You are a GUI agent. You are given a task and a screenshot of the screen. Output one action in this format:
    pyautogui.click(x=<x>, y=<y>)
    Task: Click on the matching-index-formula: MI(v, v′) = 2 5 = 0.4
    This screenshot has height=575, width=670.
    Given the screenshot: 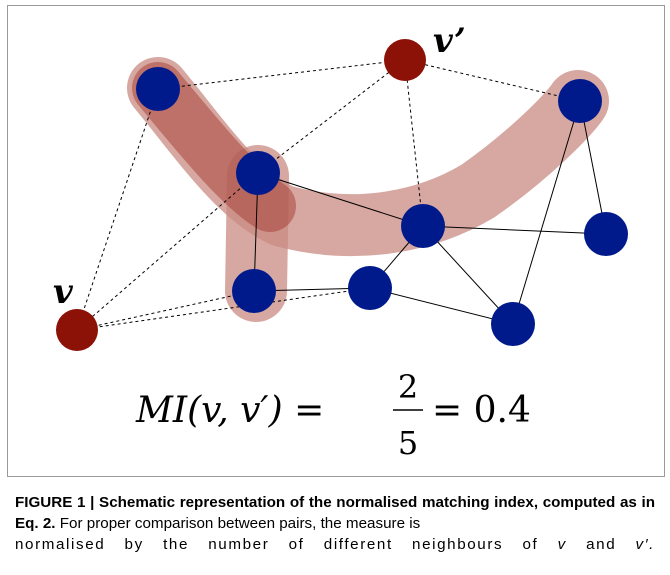 What is the action you would take?
    pyautogui.click(x=333, y=415)
    